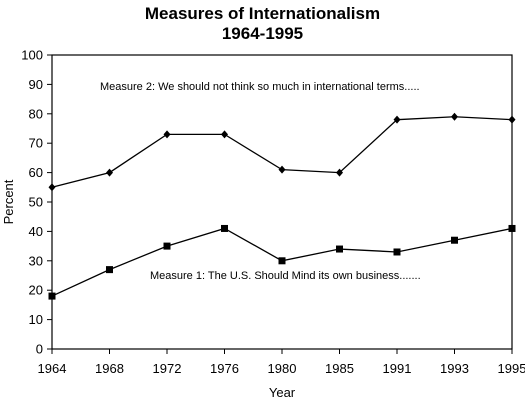 The image size is (525, 401). I want to click on x-tick-label: 1972, so click(167, 368).